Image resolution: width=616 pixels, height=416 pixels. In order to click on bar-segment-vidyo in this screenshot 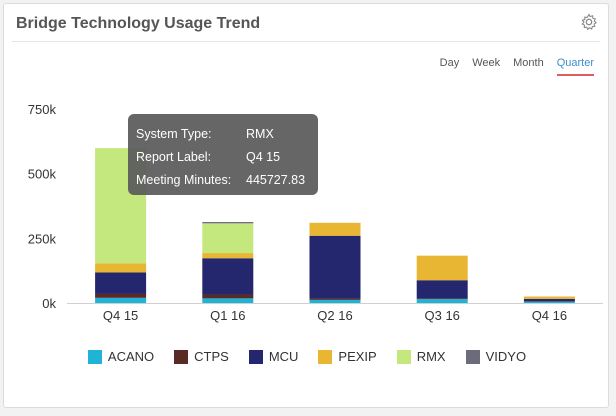, I will do `click(228, 223)`.